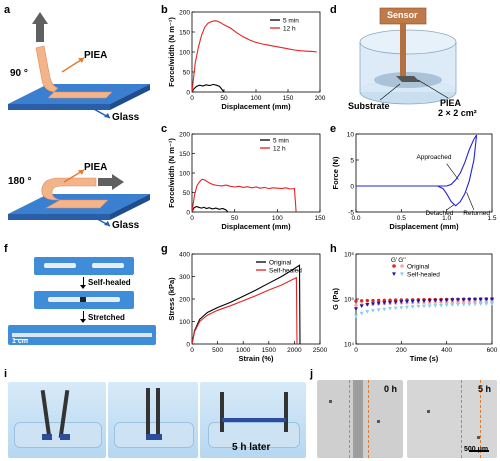  What do you see at coordinates (256, 173) in the screenshot?
I see `plot-frame` at bounding box center [256, 173].